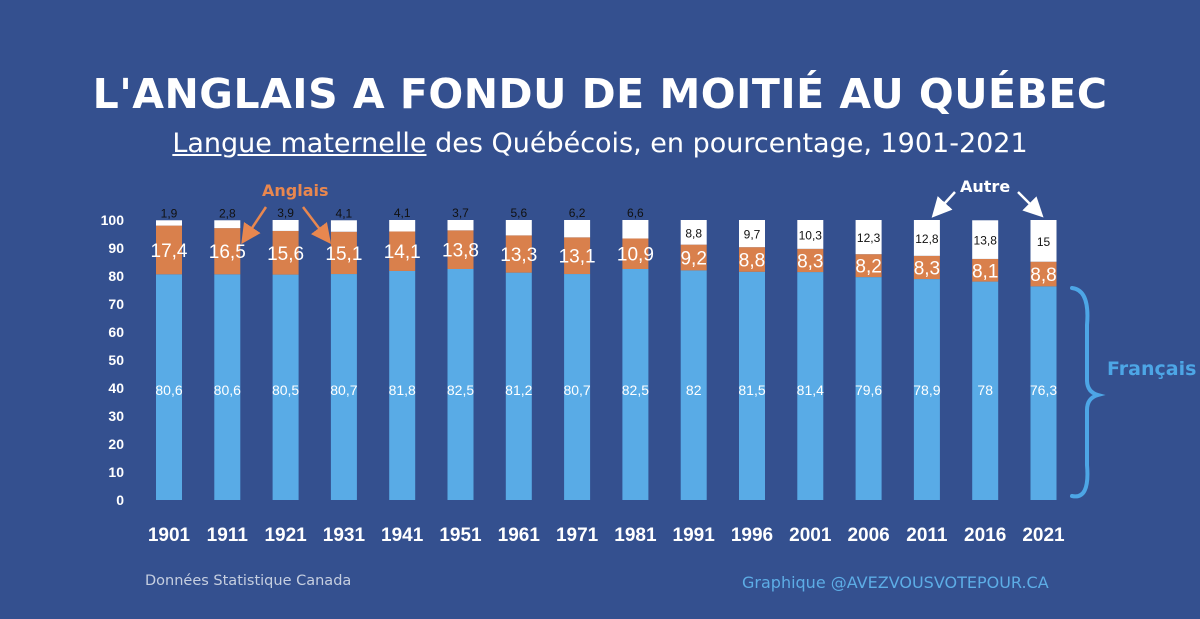 The height and width of the screenshot is (619, 1200). What do you see at coordinates (635, 213) in the screenshot?
I see `data-label-autre: 6,6` at bounding box center [635, 213].